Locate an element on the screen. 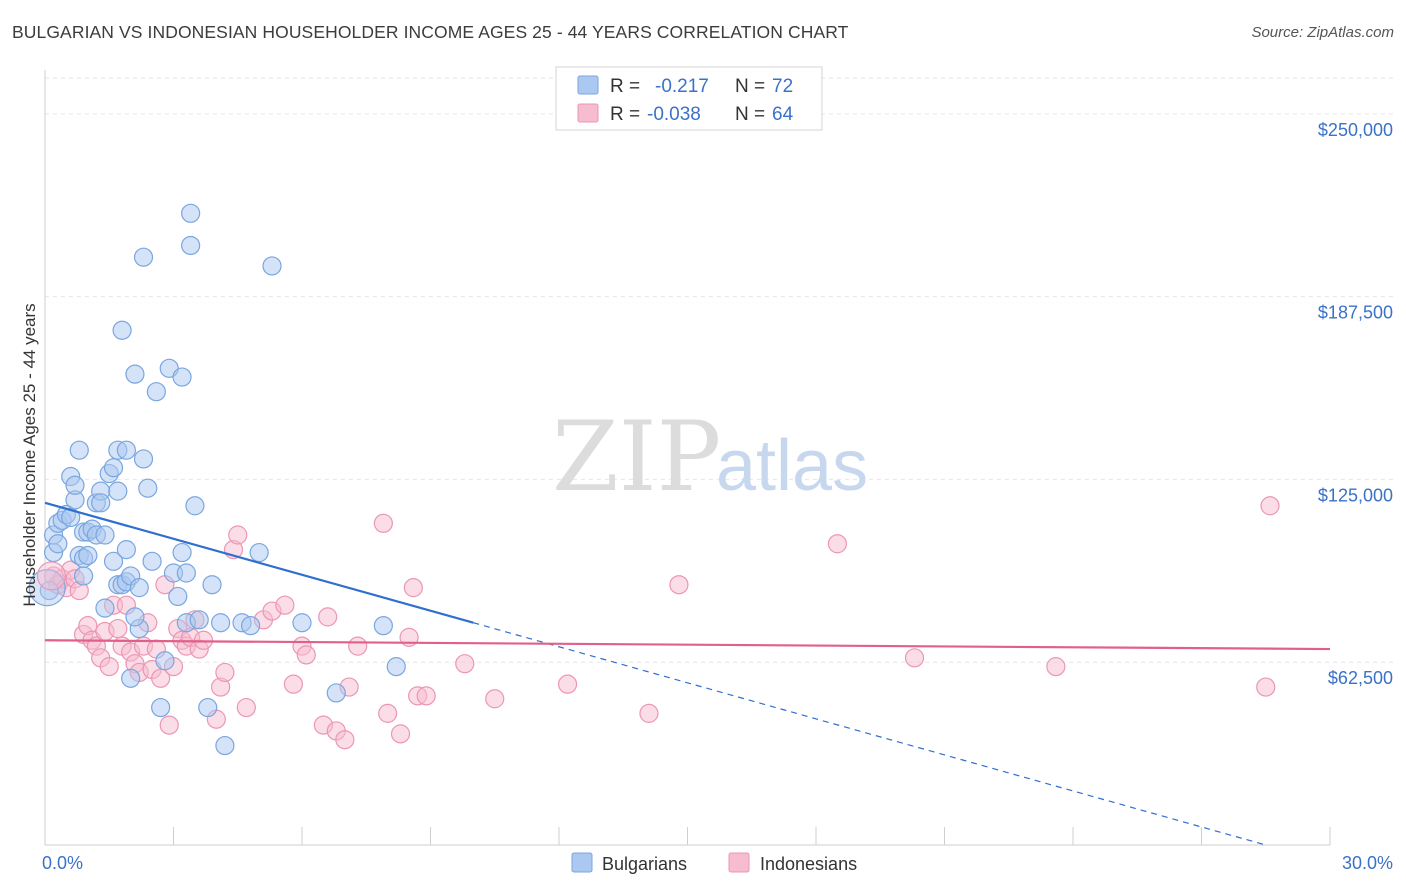 This screenshot has width=1406, height=892. legend-swatch-indonesians is located at coordinates (588, 113).